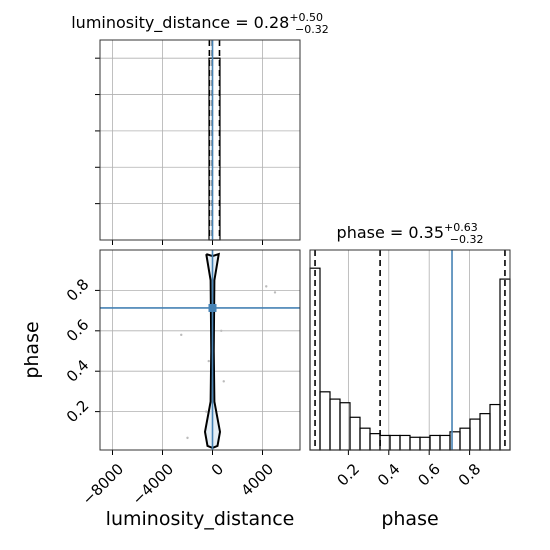 Image resolution: width=550 pixels, height=550 pixels. I want to click on panel-title: luminosity_distance = 0.28+0.50 −0.32, so click(200, 23).